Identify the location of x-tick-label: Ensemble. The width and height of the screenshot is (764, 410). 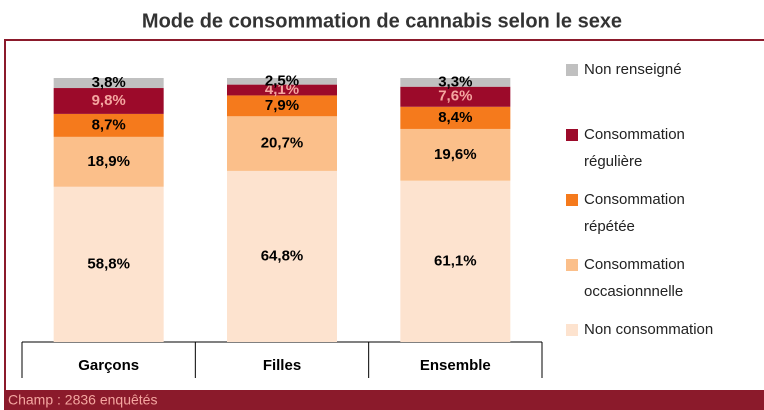
(455, 365).